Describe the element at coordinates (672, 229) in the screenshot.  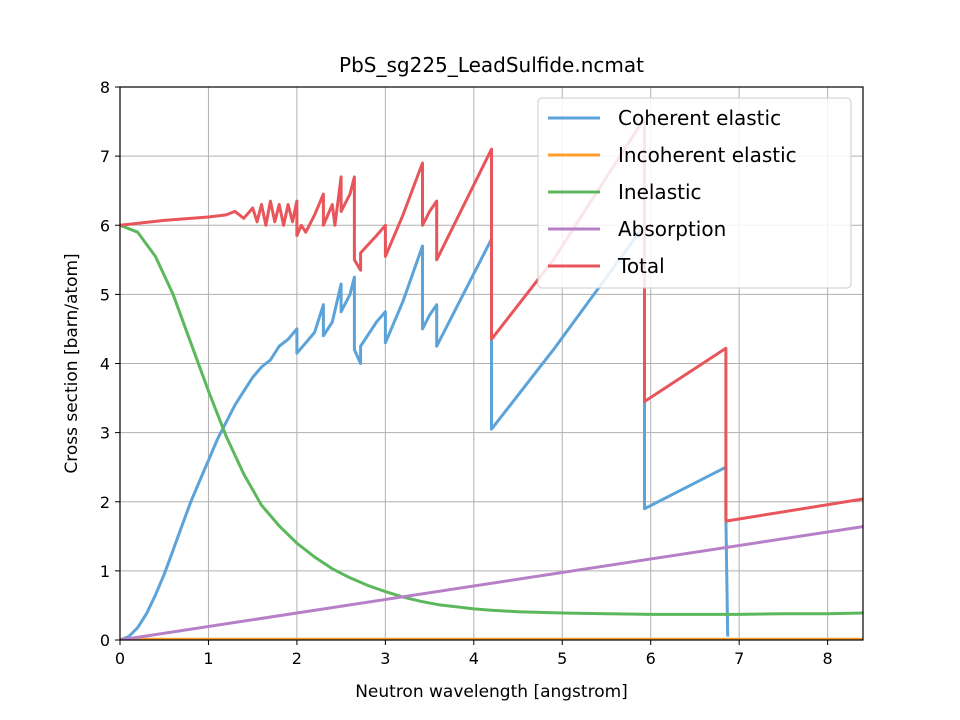
I see `legend-label-absorption: Absorption` at that location.